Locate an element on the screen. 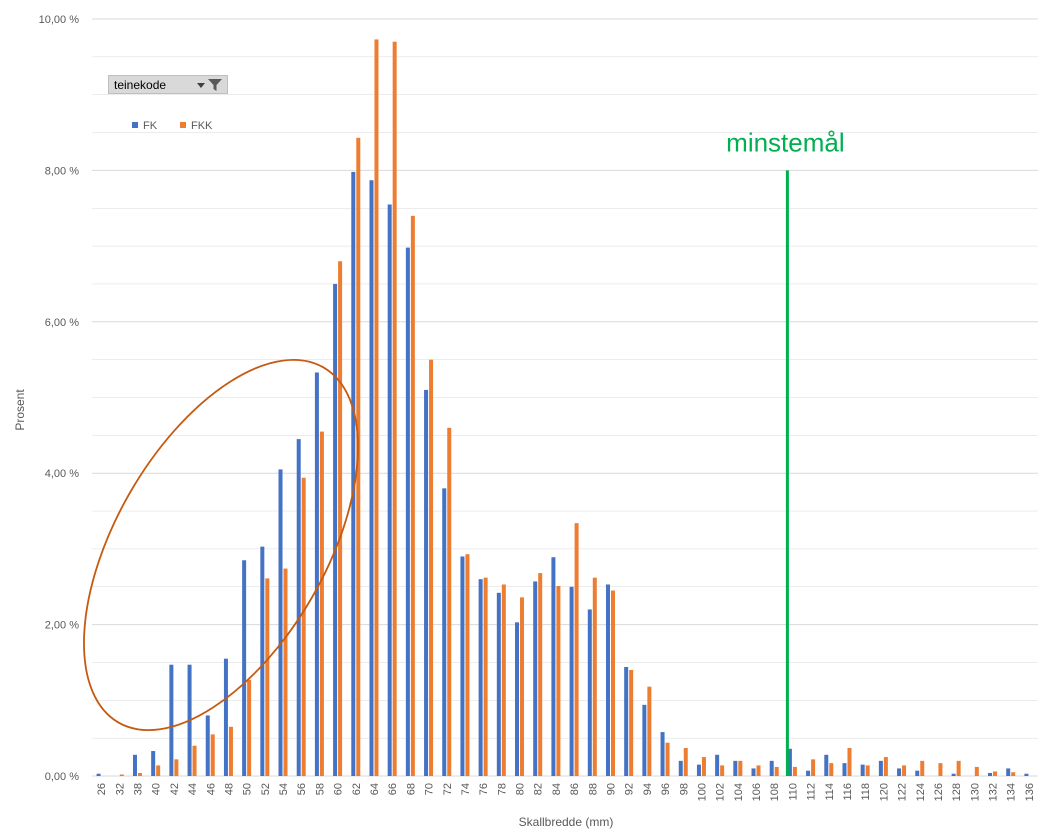 The width and height of the screenshot is (1044, 837). x-tick-label: 74 is located at coordinates (466, 789).